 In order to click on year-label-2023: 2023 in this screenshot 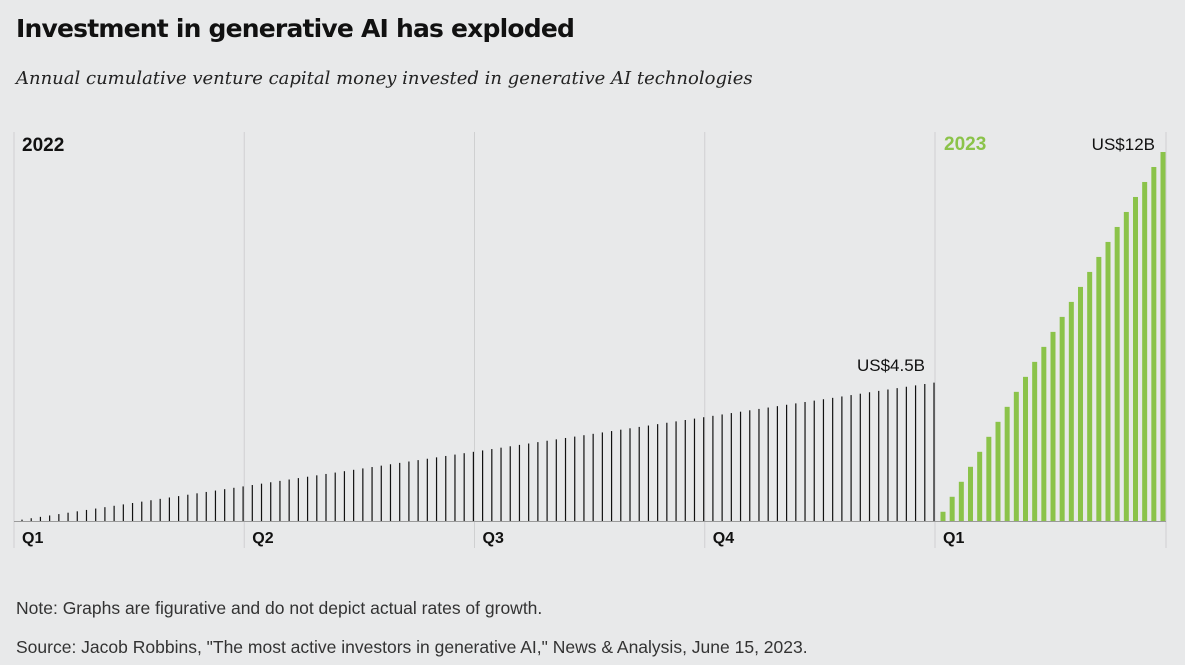, I will do `click(965, 144)`.